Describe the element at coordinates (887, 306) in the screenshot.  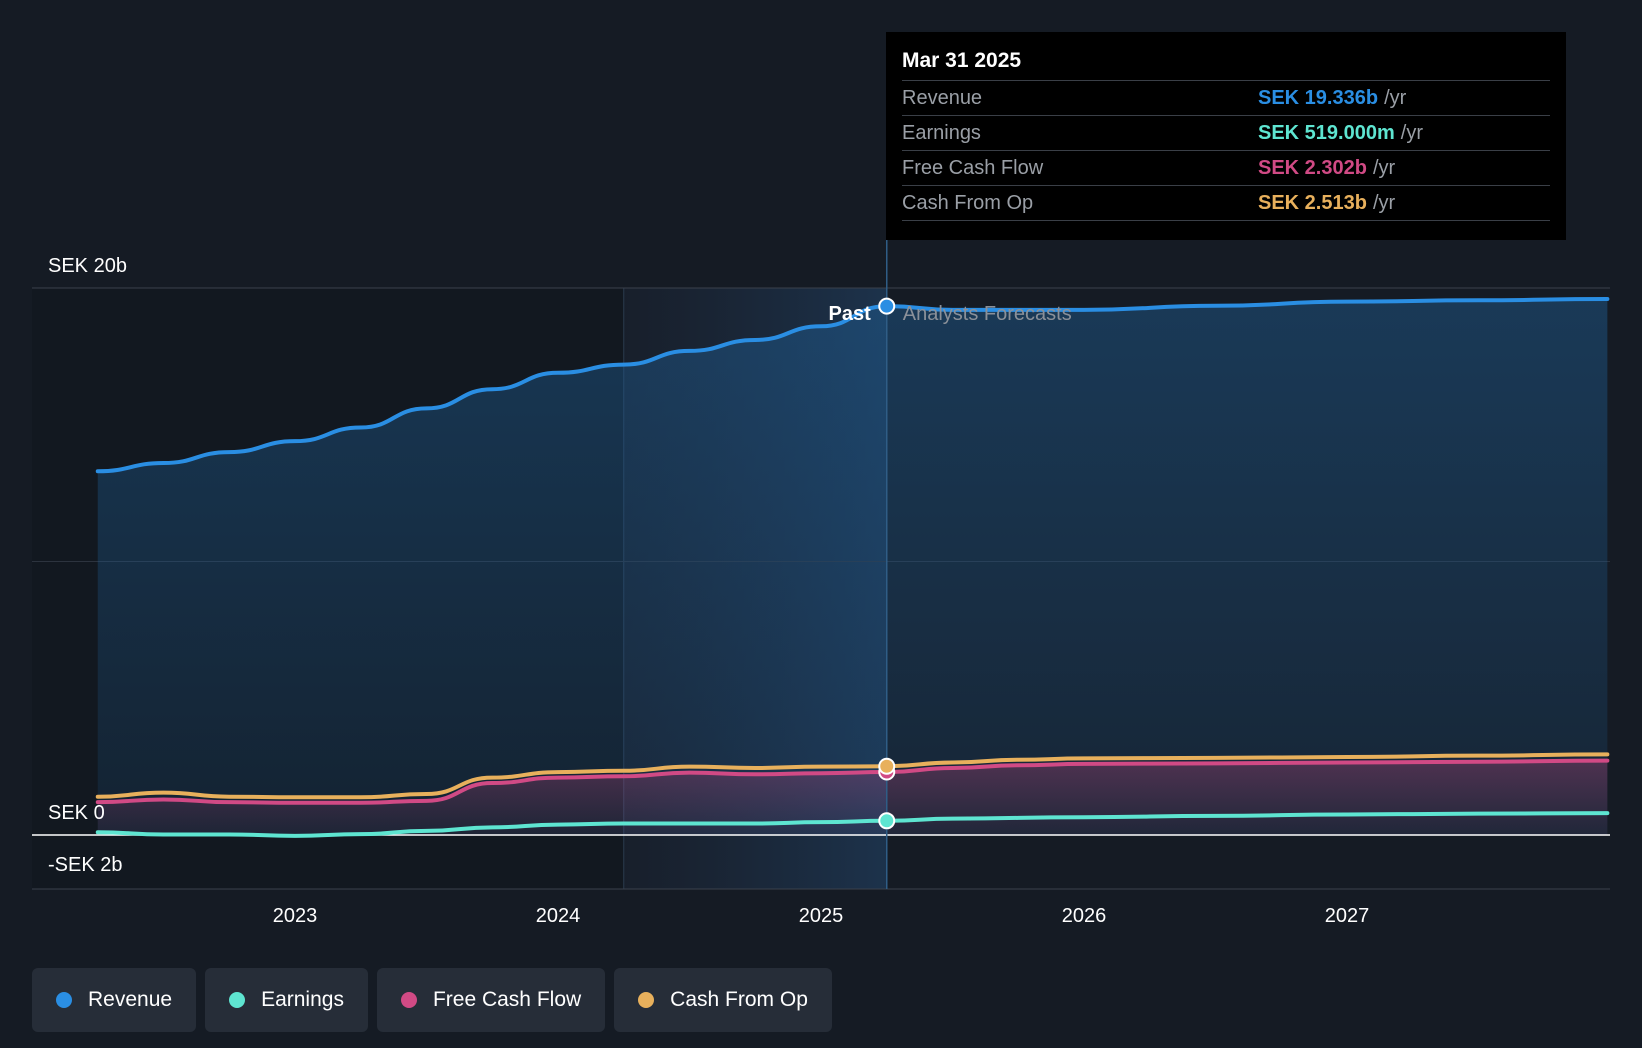
I see `marker-revenue` at that location.